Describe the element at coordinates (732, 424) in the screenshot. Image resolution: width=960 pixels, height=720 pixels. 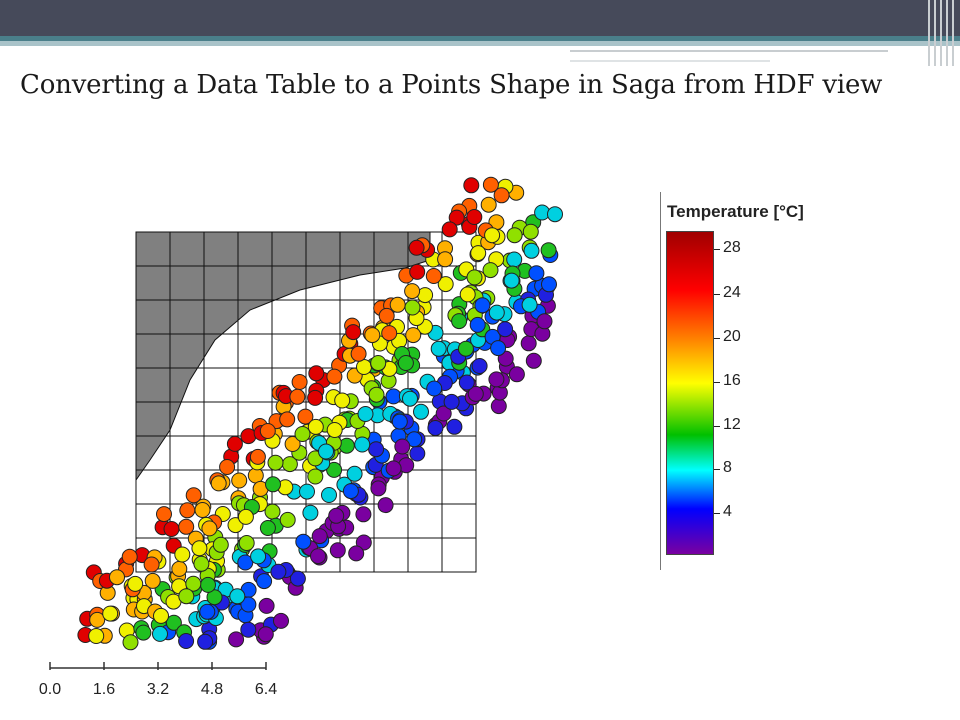
I see `legend-tick-label: 12` at that location.